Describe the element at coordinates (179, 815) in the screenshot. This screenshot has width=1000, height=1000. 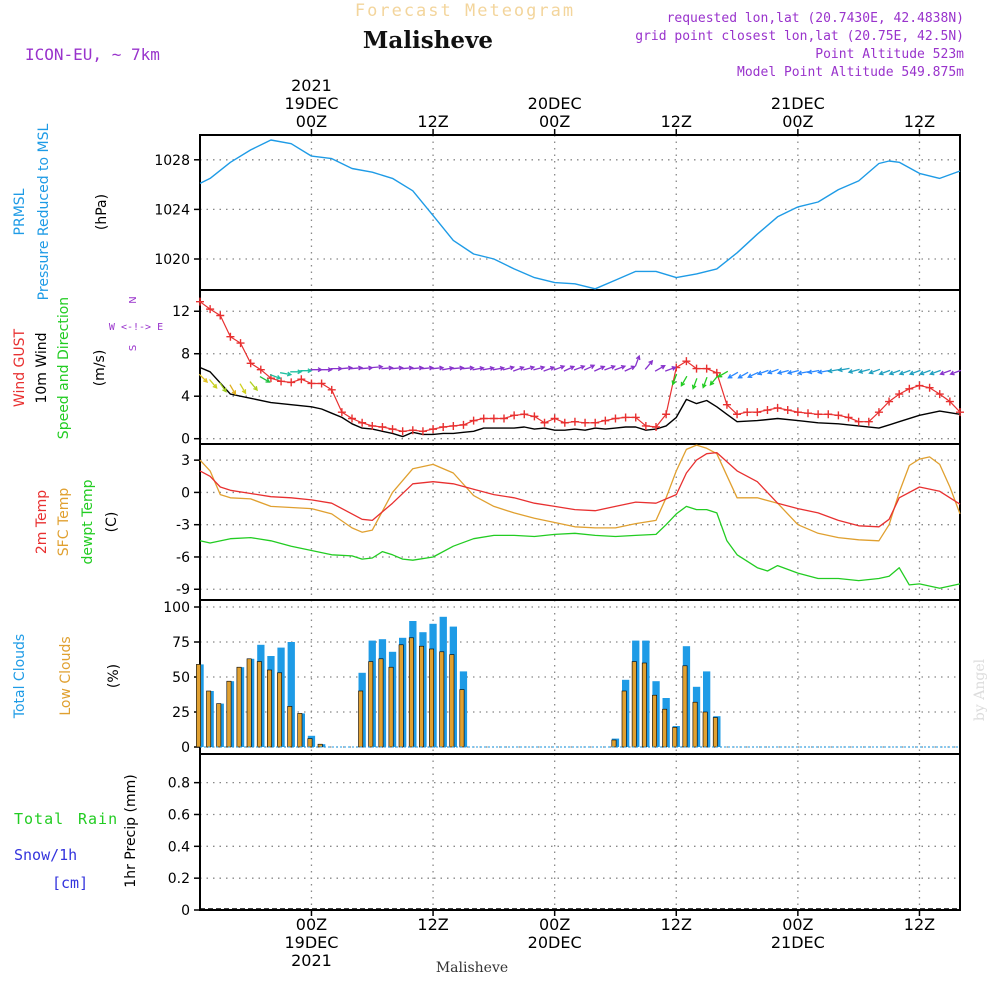
I see `y-tick-label: 0.6` at that location.